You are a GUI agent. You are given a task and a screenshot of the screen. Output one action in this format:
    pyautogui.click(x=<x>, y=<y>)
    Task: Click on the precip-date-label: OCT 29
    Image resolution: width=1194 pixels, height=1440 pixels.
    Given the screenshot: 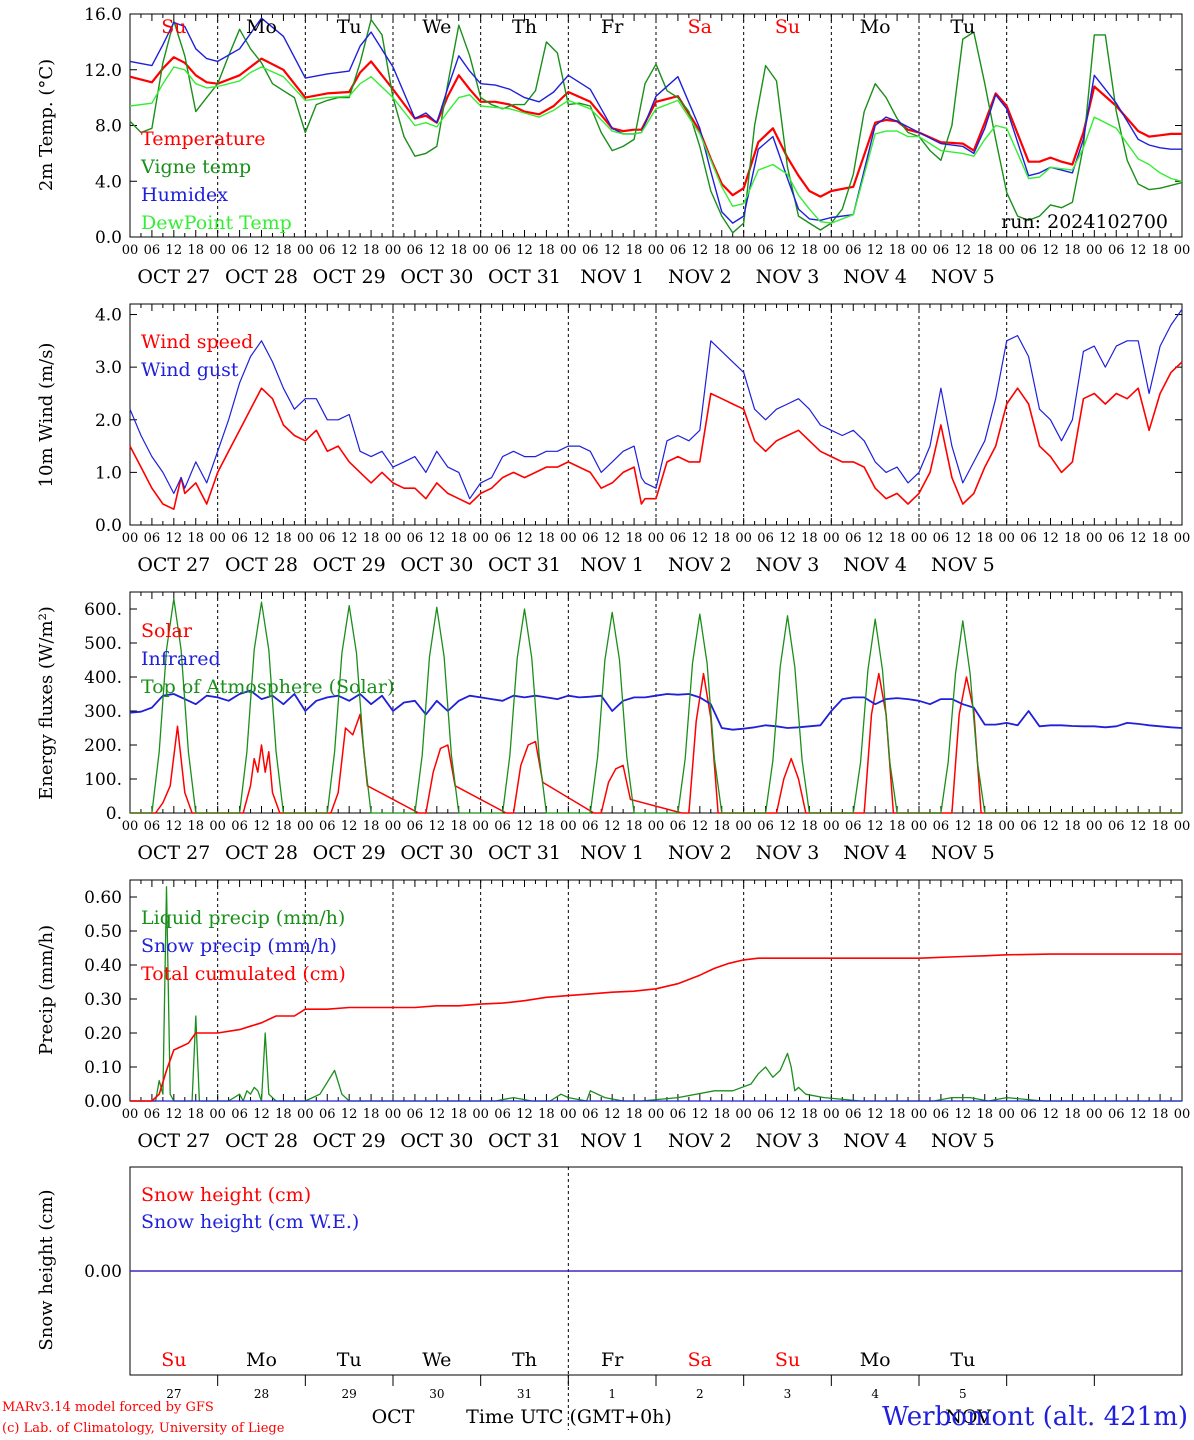 What is the action you would take?
    pyautogui.click(x=349, y=1141)
    